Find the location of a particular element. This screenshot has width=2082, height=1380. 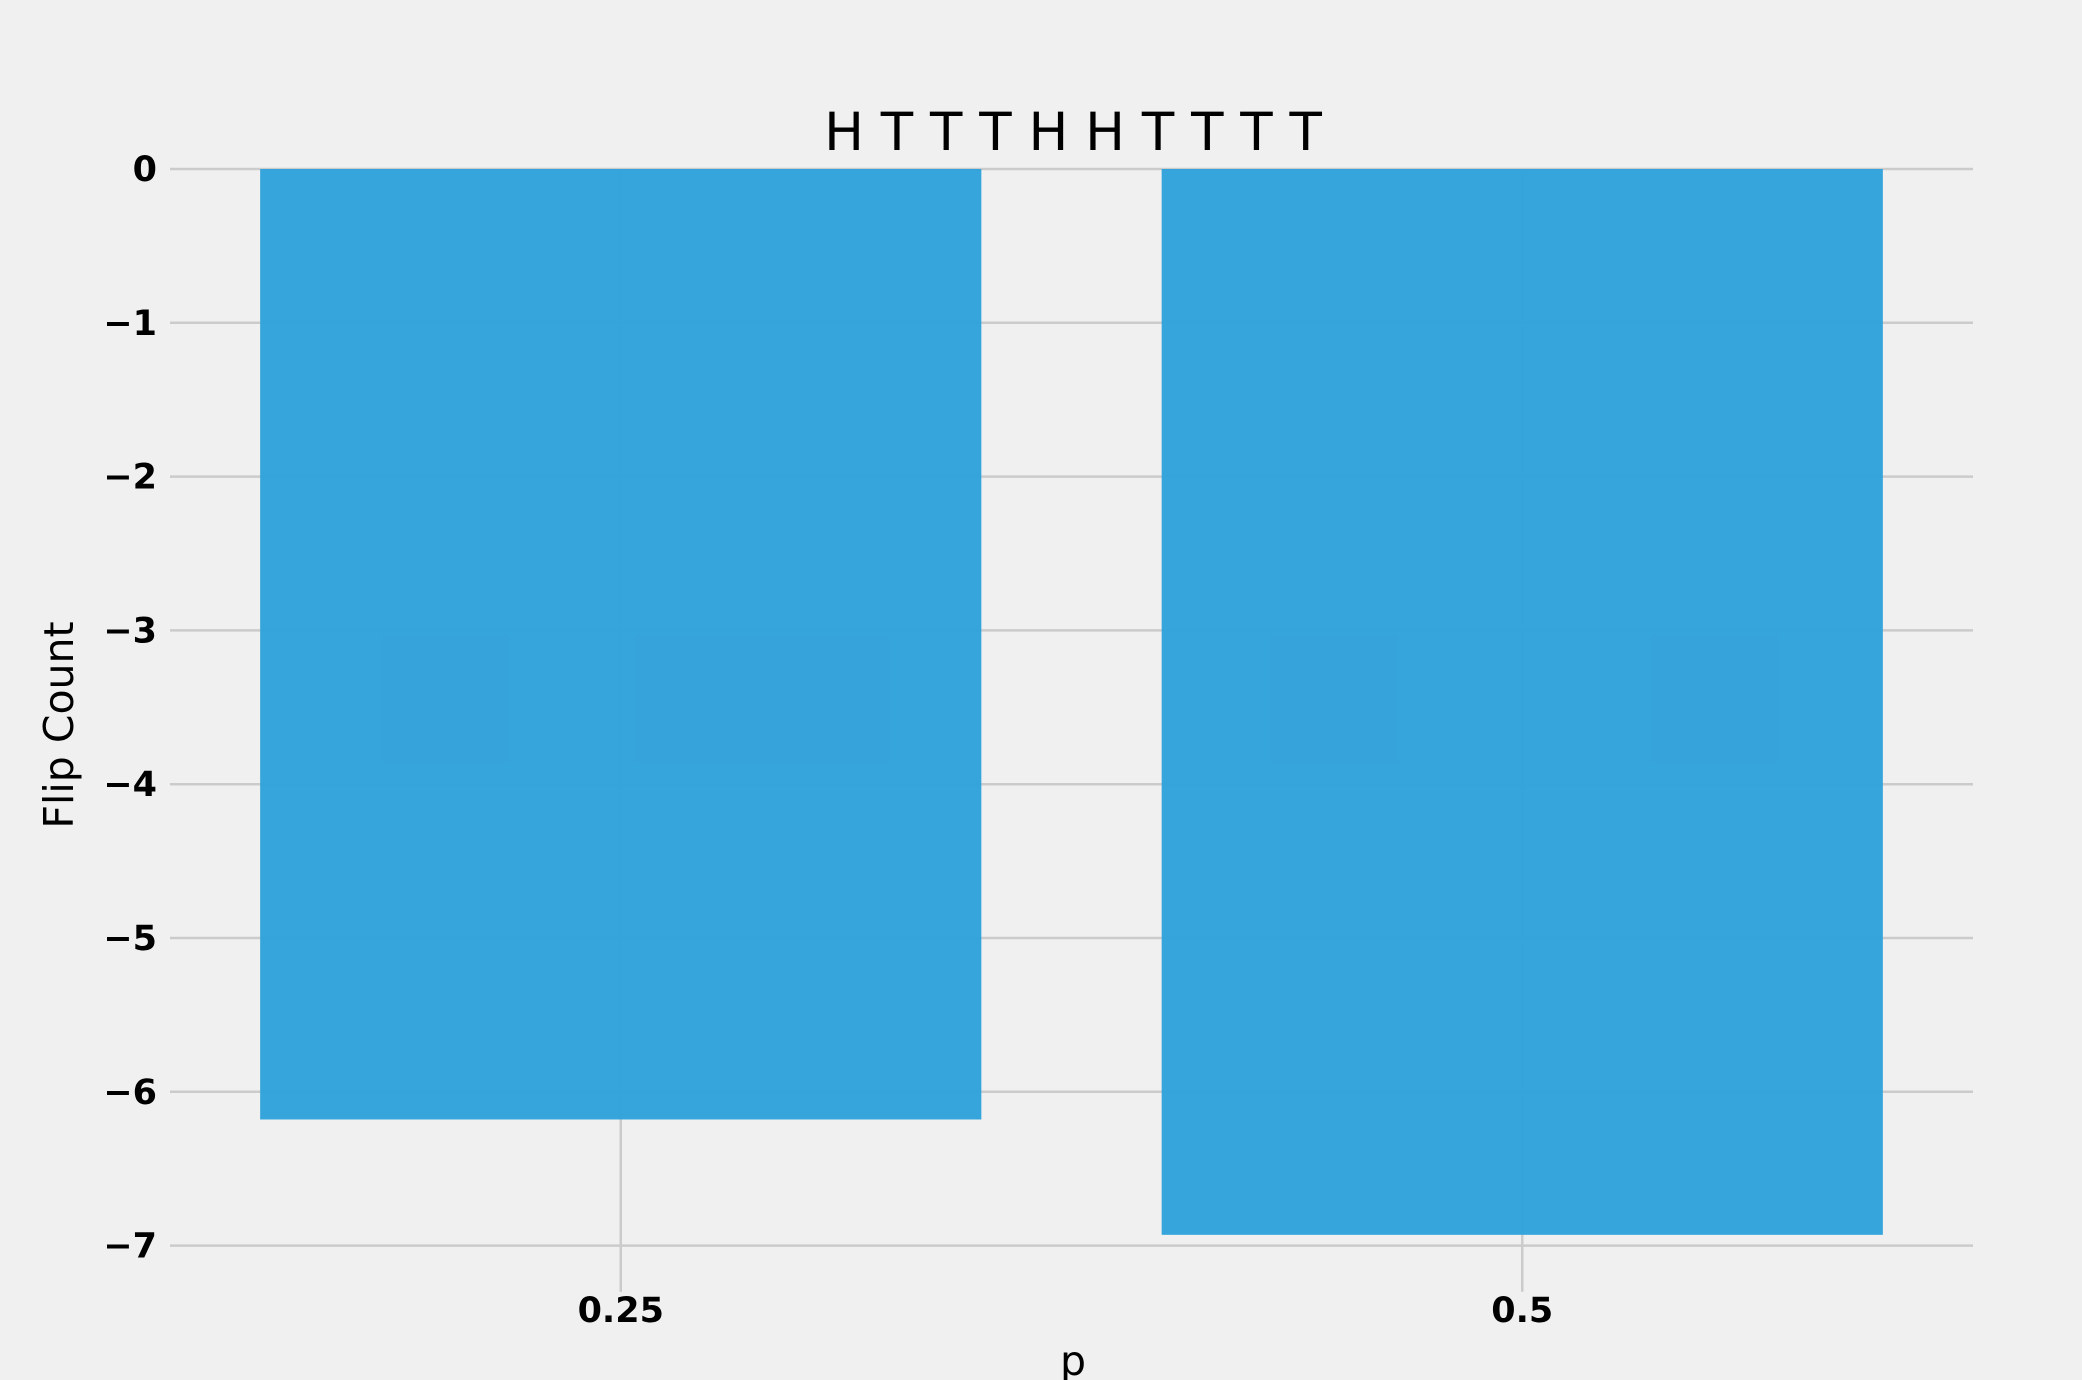

y-tick-label: −5 is located at coordinates (130, 939).